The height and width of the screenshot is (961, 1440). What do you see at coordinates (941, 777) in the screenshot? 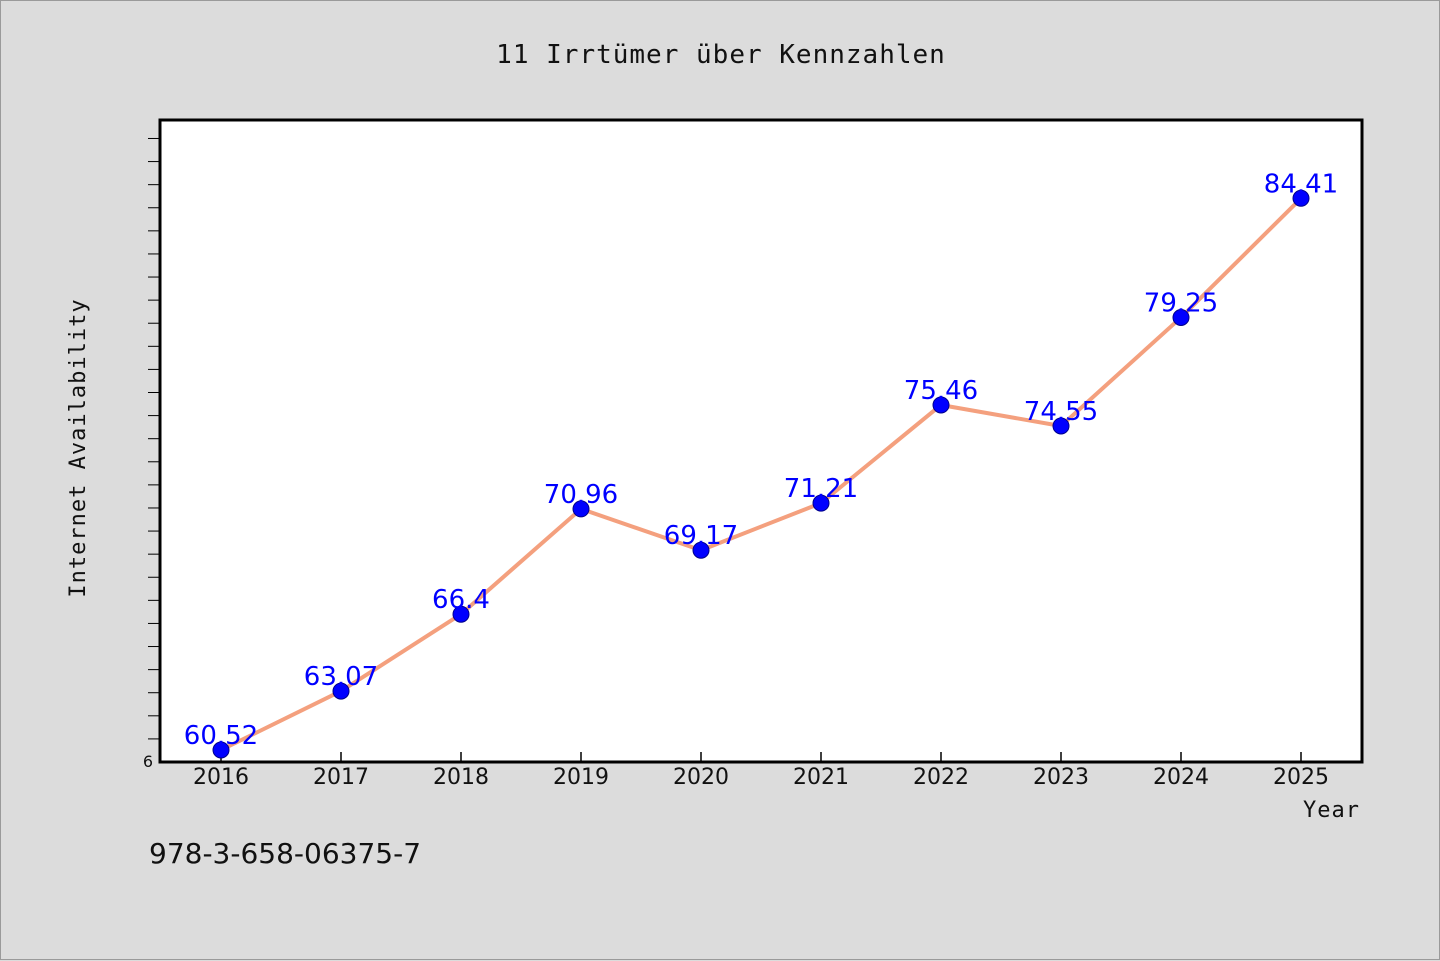
I see `x-tick-label: 2022` at bounding box center [941, 777].